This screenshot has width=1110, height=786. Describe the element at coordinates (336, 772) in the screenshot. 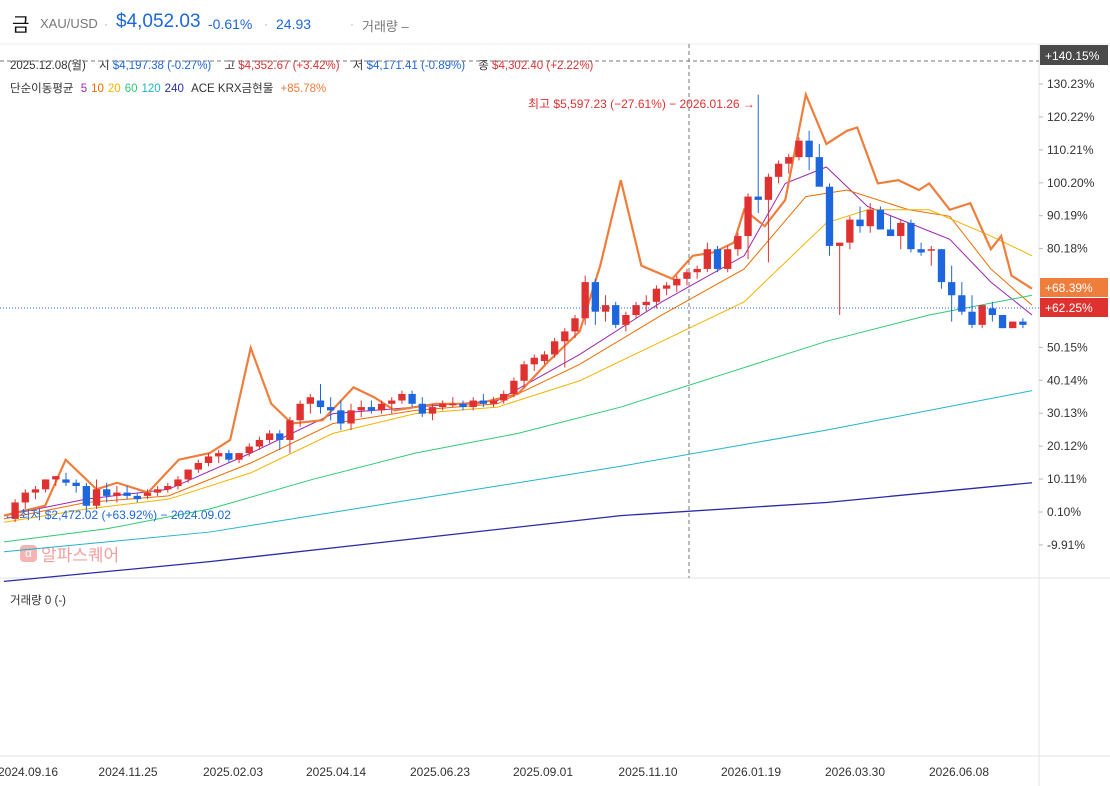

I see `x-tick-label: 2025.04.14` at that location.